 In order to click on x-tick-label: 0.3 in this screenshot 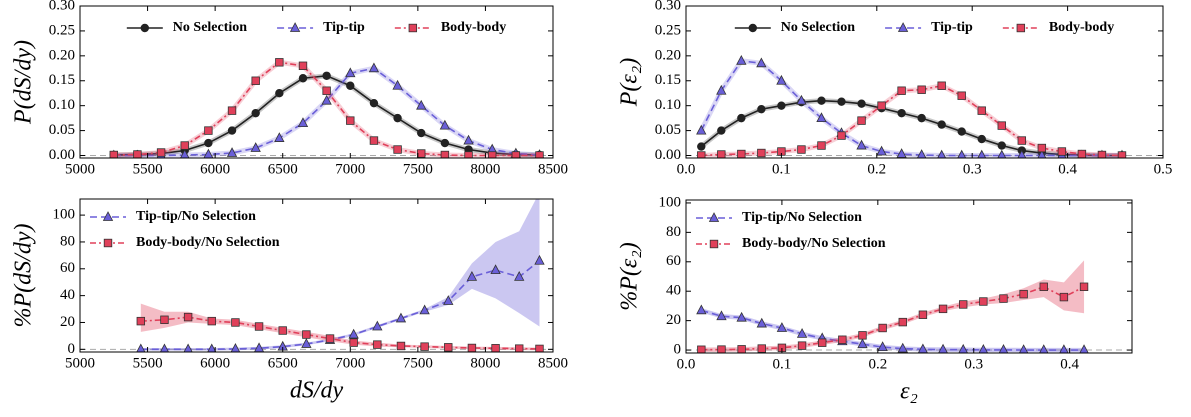, I will do `click(973, 364)`.